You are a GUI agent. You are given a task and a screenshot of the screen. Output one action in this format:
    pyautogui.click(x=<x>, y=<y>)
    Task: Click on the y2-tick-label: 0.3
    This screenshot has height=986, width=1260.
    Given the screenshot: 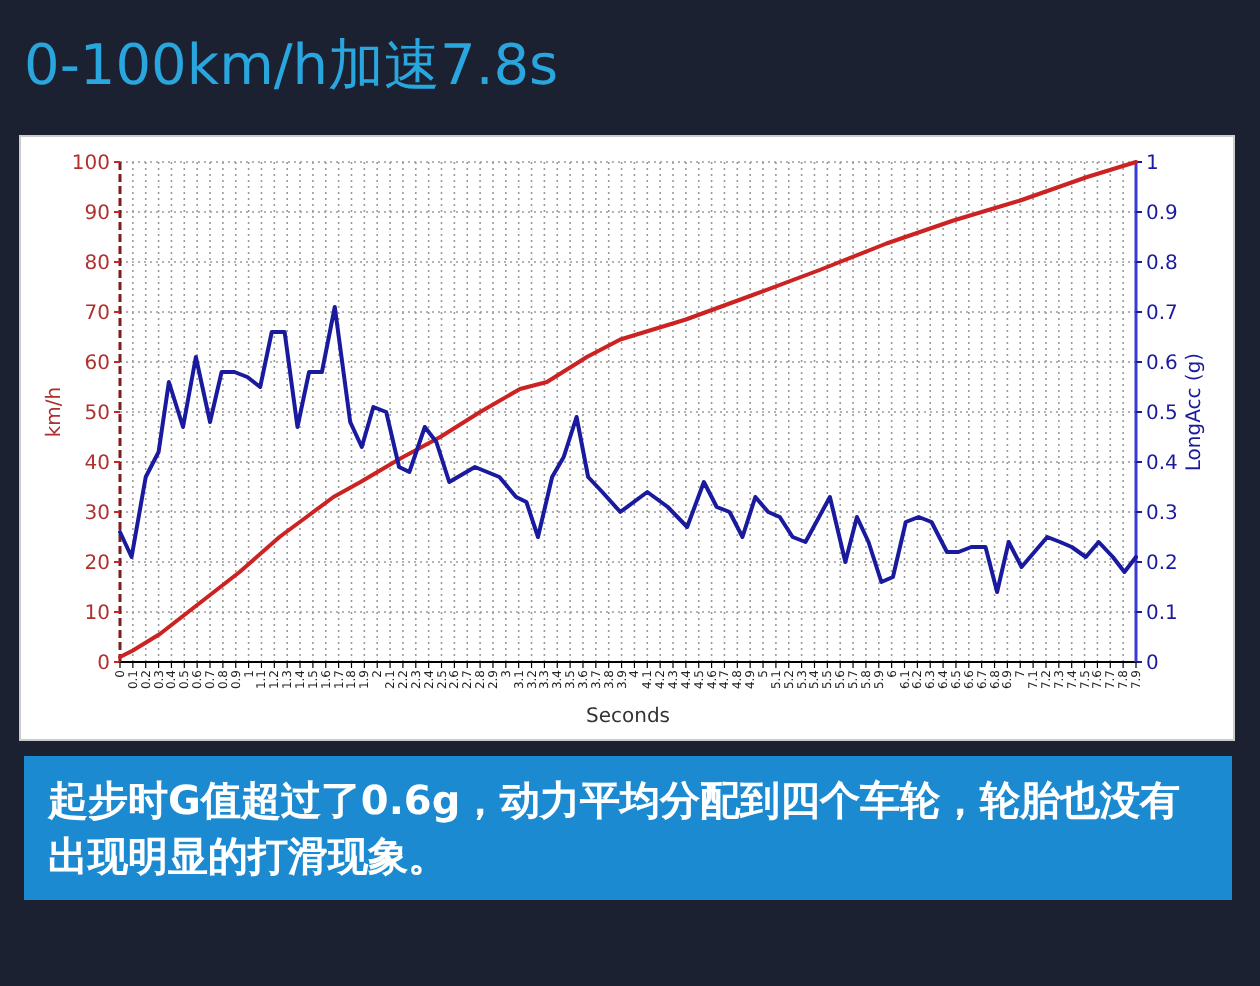 What is the action you would take?
    pyautogui.click(x=1162, y=514)
    